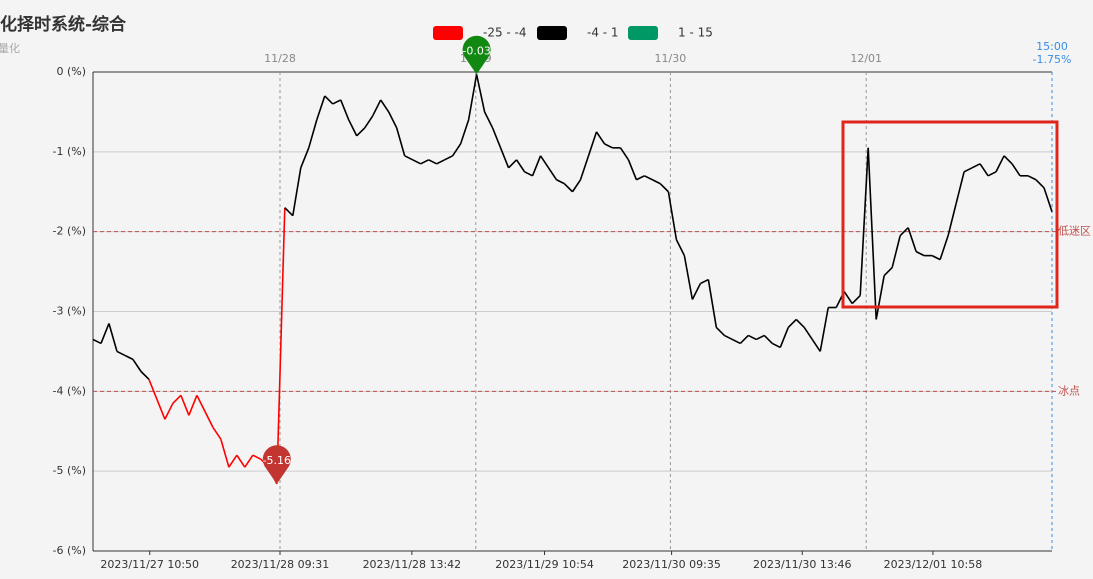  I want to click on x-tick-label: 2023/11/28 13:42, so click(412, 564).